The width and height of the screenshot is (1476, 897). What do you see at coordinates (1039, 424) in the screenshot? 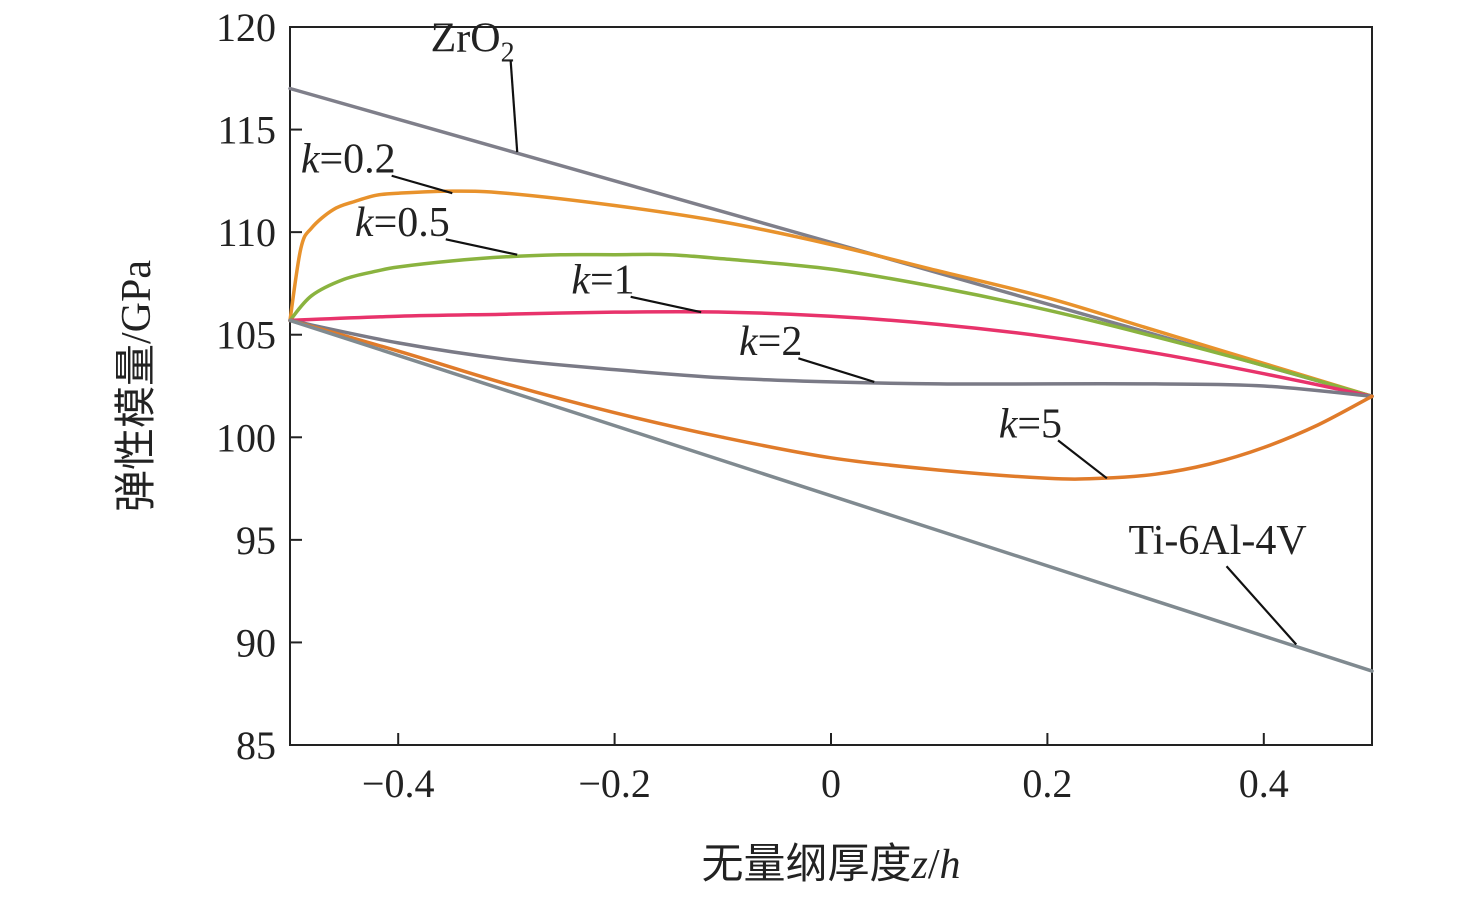
I see `series-label-value: =5` at bounding box center [1039, 424].